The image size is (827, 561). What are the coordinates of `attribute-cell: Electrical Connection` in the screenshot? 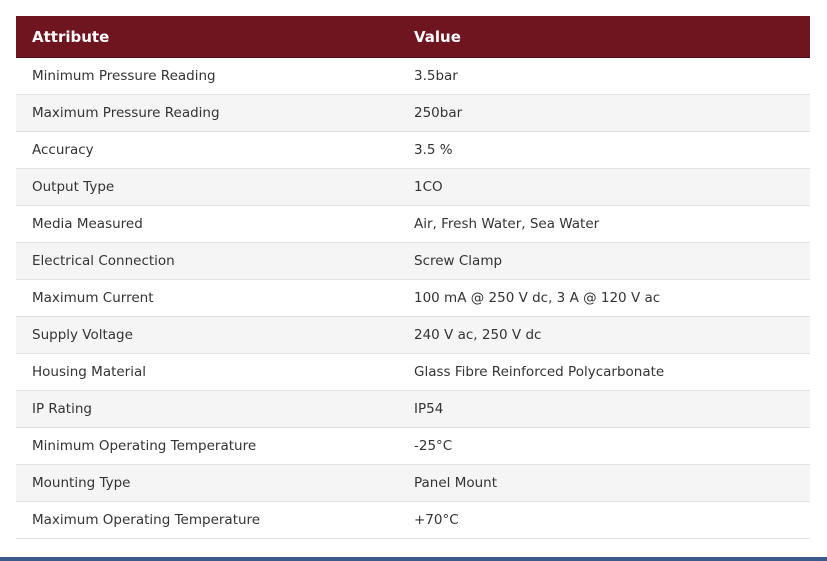 It's located at (207, 261).